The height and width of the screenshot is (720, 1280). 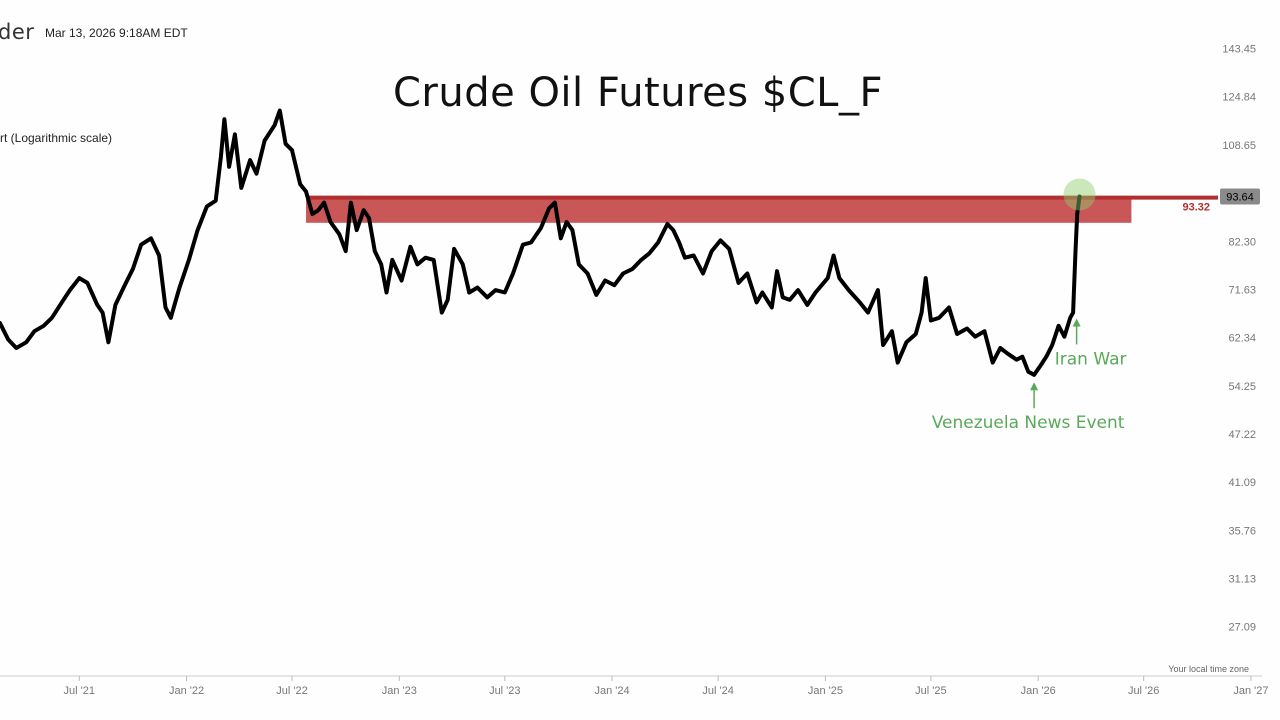 I want to click on y-tick-label: 71.63, so click(x=1242, y=290).